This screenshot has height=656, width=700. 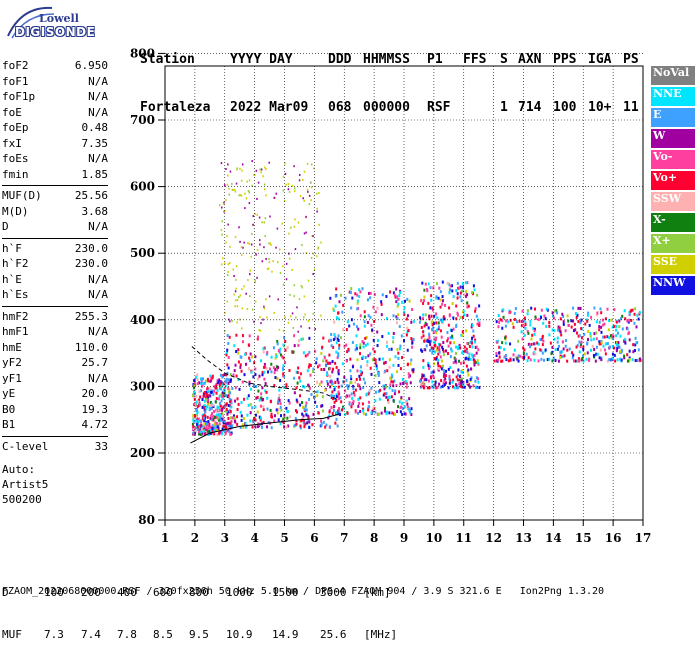 I want to click on legend-entry-noval: NoVal, so click(x=673, y=75).